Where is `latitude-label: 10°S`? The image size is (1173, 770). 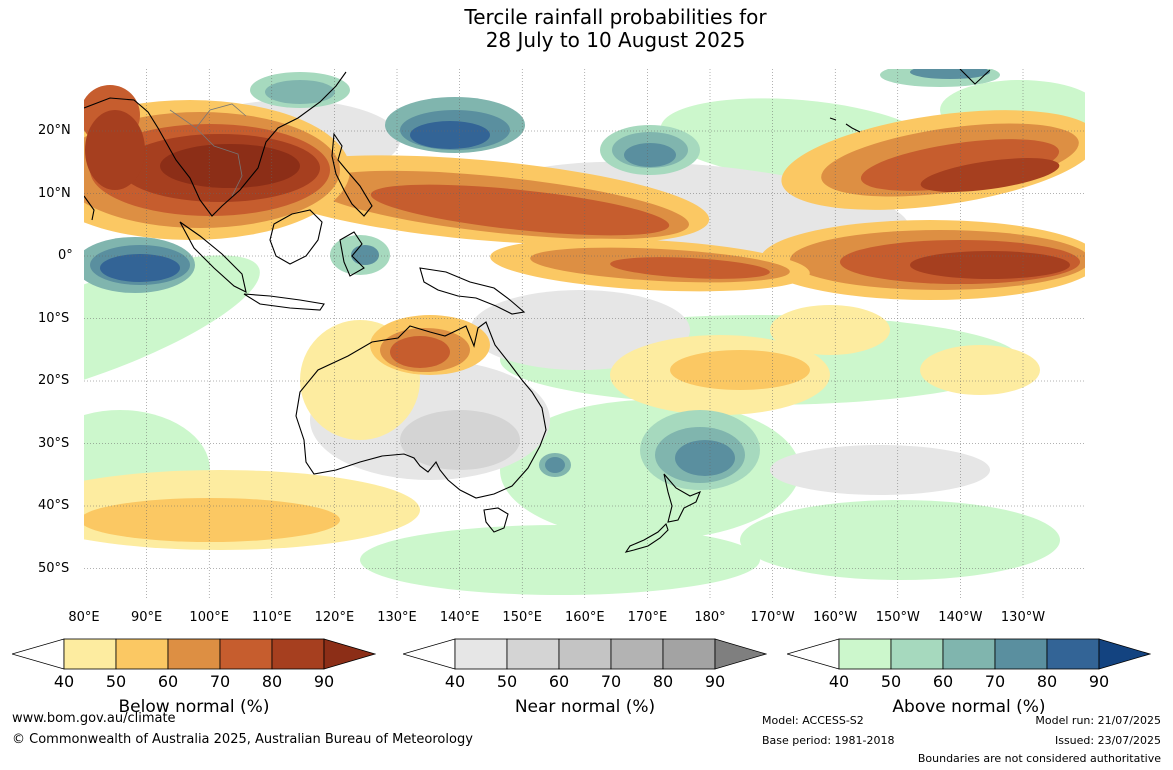 latitude-label: 10°S is located at coordinates (54, 318).